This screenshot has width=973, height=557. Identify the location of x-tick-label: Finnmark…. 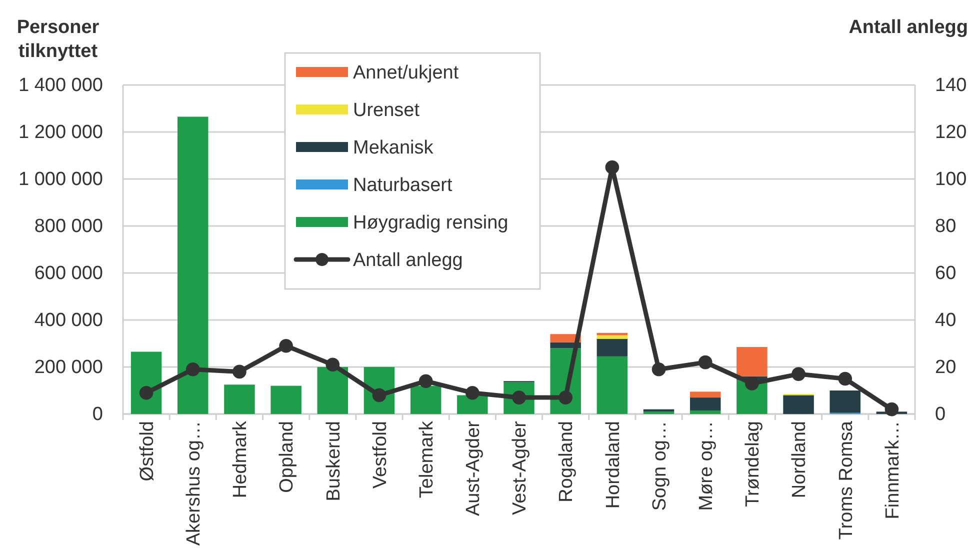
(893, 470).